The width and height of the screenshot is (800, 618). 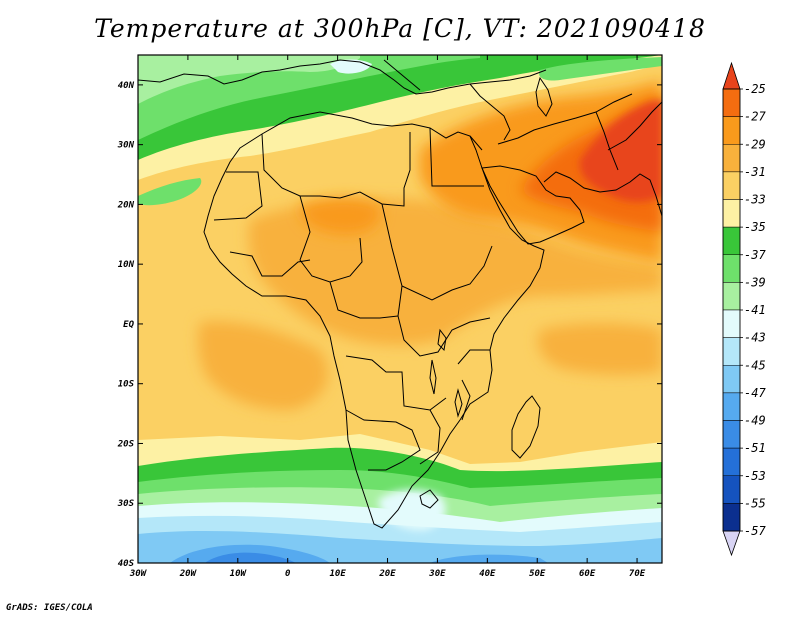 What do you see at coordinates (188, 574) in the screenshot?
I see `lon-label: 20W` at bounding box center [188, 574].